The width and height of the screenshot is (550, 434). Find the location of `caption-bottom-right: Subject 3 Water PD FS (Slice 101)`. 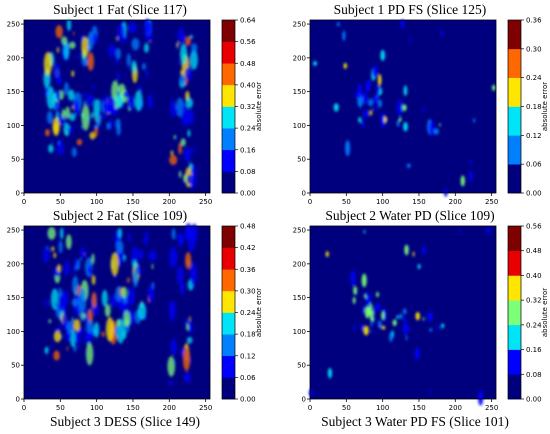

caption-bottom-right: Subject 3 Water PD FS (Slice 101) is located at coordinates (415, 421).